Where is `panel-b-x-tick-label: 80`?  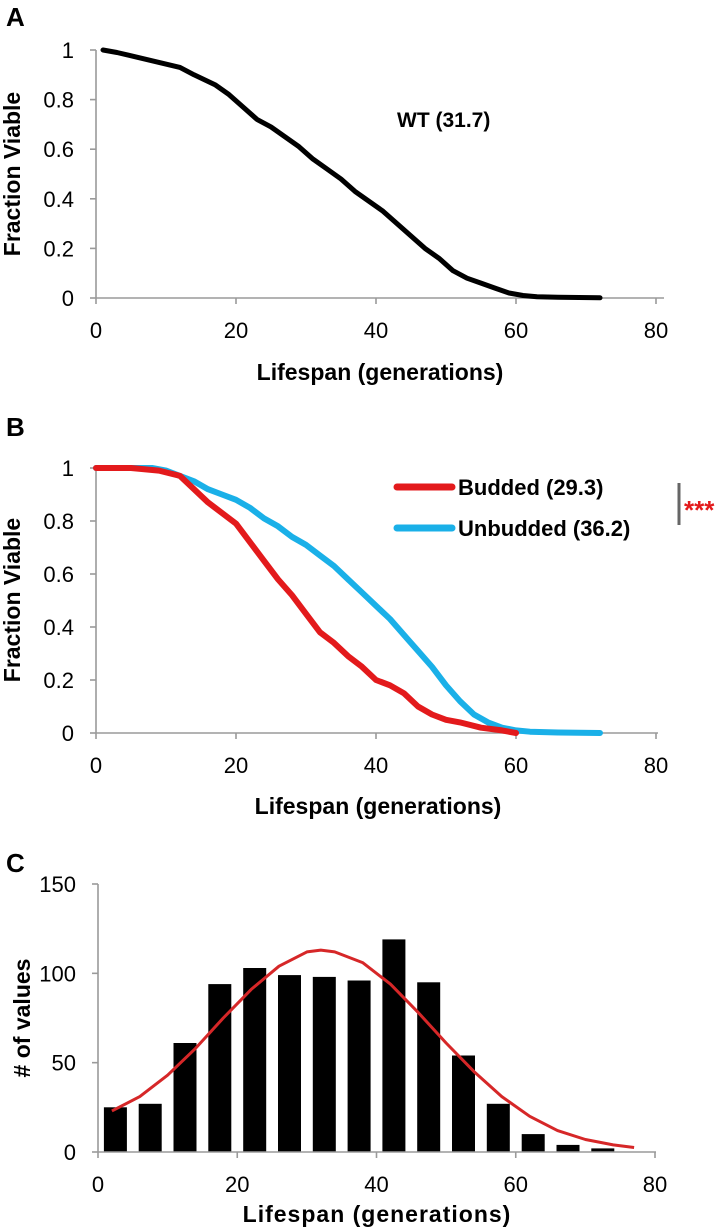 panel-b-x-tick-label: 80 is located at coordinates (656, 765).